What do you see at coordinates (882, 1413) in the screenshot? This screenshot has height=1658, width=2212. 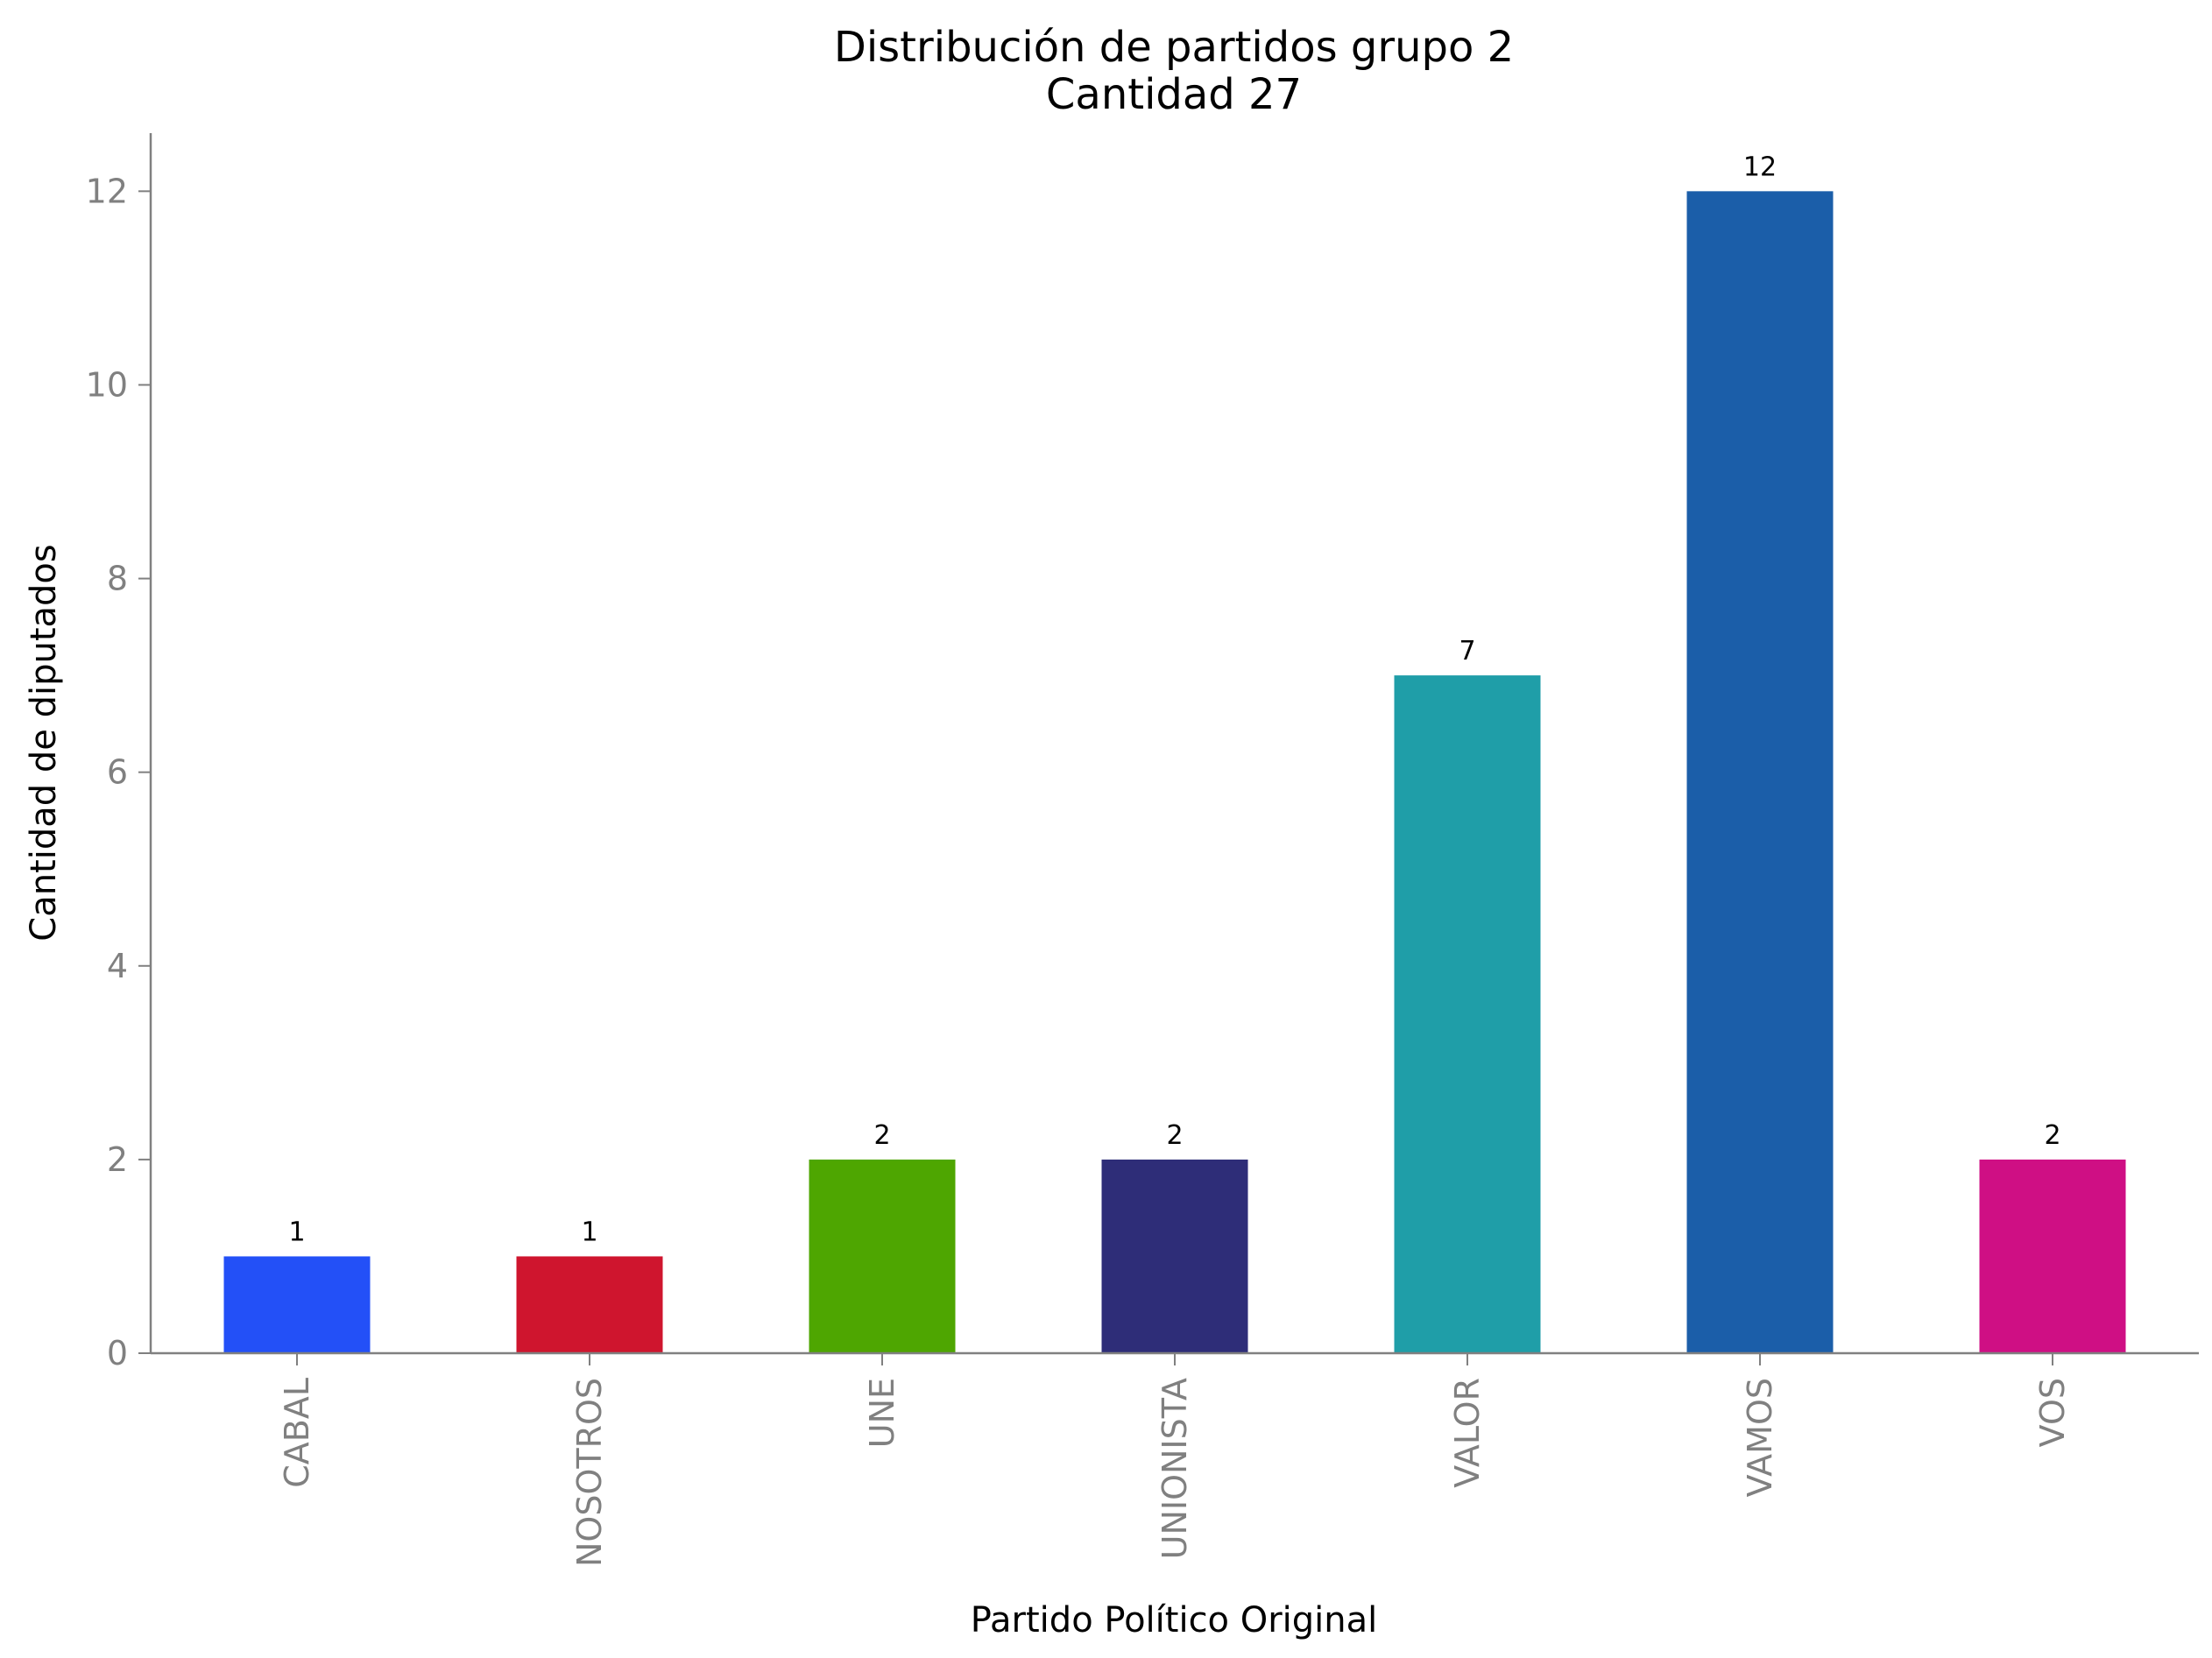 I see `x-tick-label: UNE` at bounding box center [882, 1413].